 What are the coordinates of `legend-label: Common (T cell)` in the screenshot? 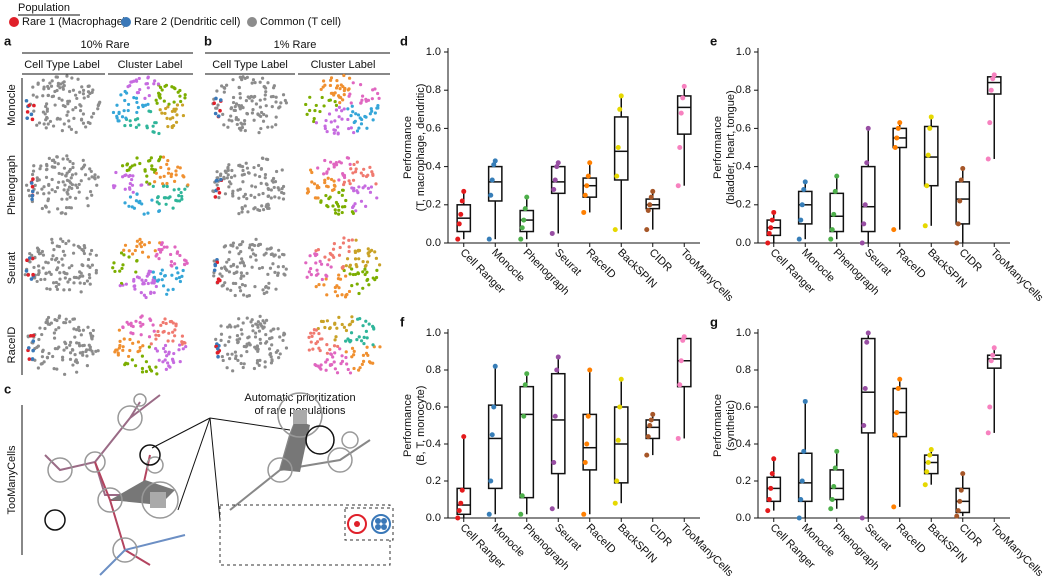 It's located at (300, 22).